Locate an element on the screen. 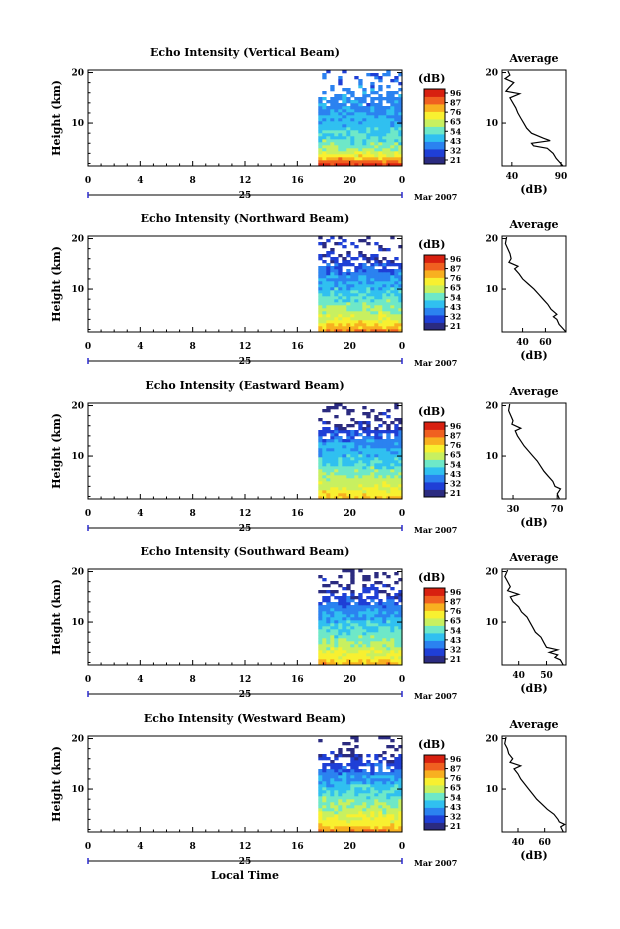  colorbar-tick: 43 is located at coordinates (456, 307).